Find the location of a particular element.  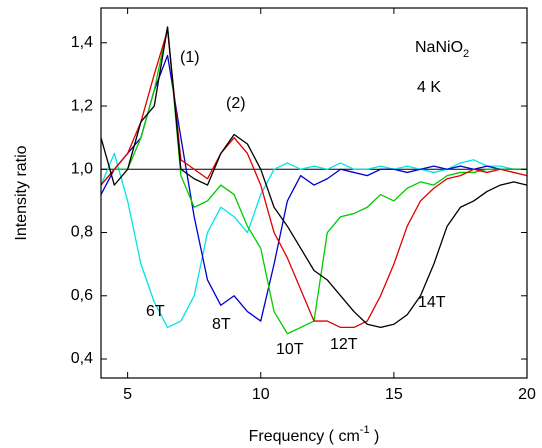

y-axis-label: Intensity ratio is located at coordinates (21, 192).